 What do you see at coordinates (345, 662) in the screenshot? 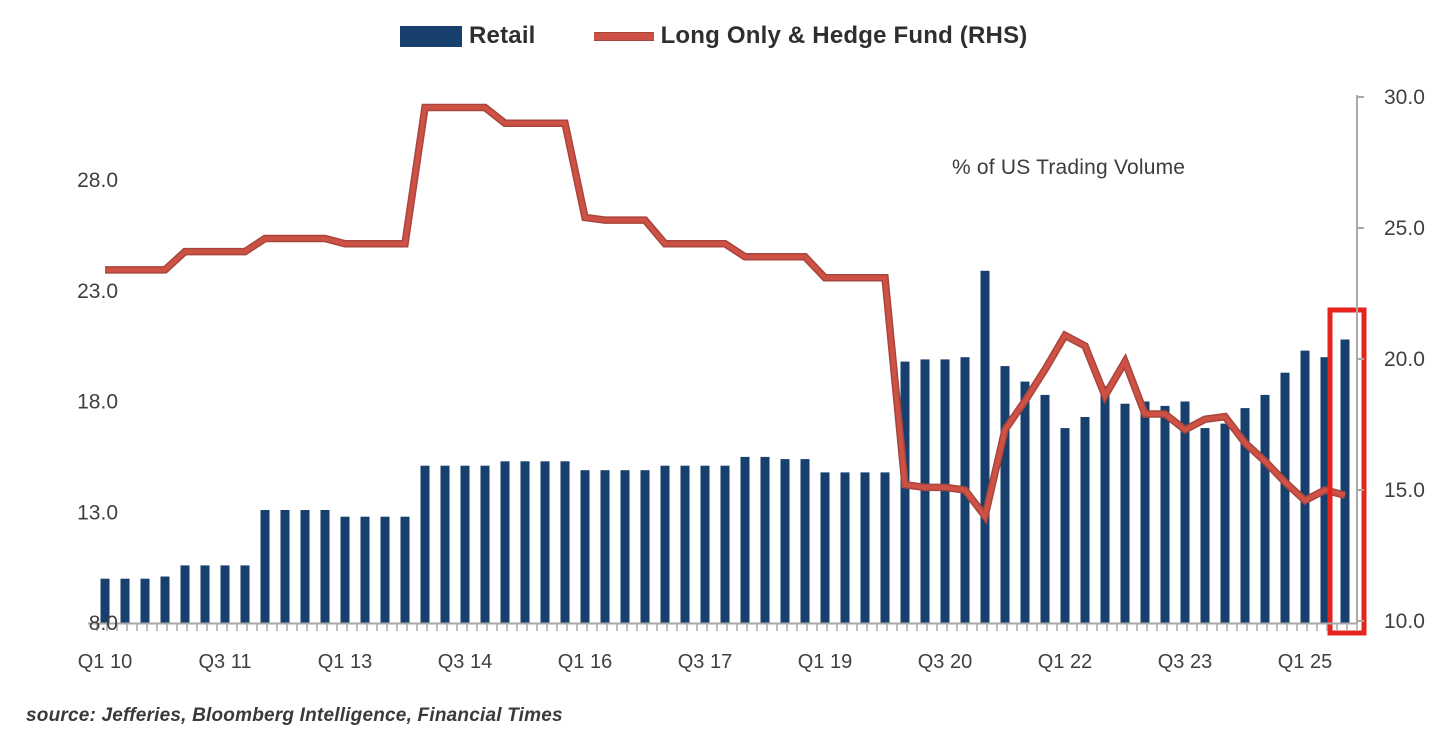
I see `x-axis-label: Q1 13` at bounding box center [345, 662].